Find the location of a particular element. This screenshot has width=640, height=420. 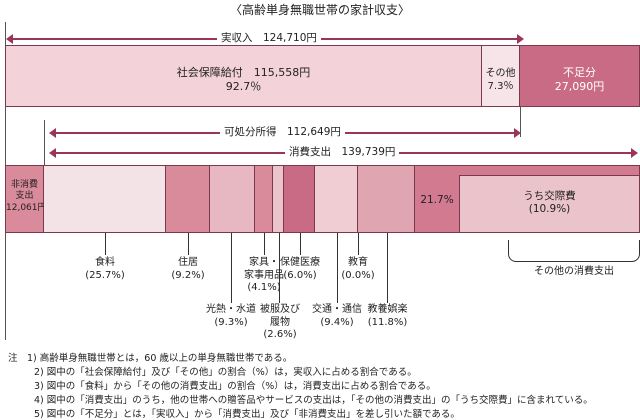

nc-label-1: 非消費 is located at coordinates (24, 185).